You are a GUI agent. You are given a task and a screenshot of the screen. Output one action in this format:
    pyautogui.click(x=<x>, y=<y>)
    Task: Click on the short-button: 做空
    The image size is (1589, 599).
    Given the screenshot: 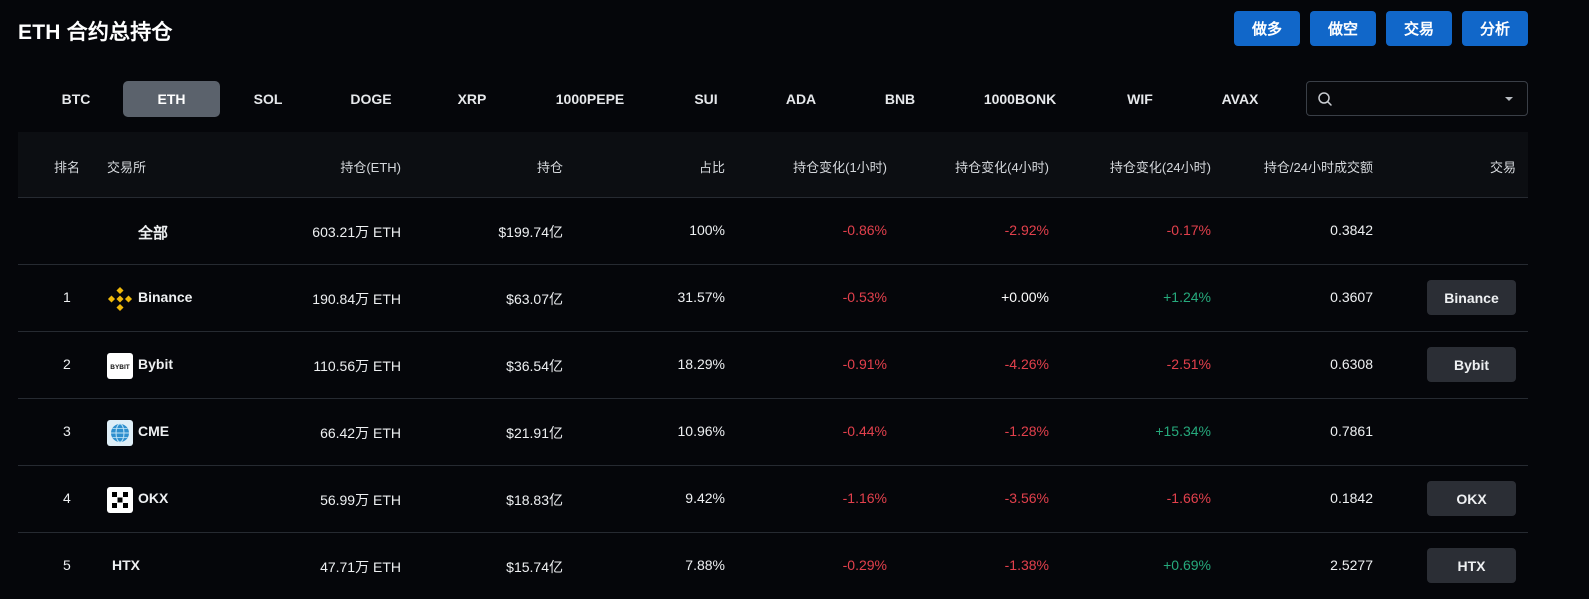 What is the action you would take?
    pyautogui.click(x=1343, y=28)
    